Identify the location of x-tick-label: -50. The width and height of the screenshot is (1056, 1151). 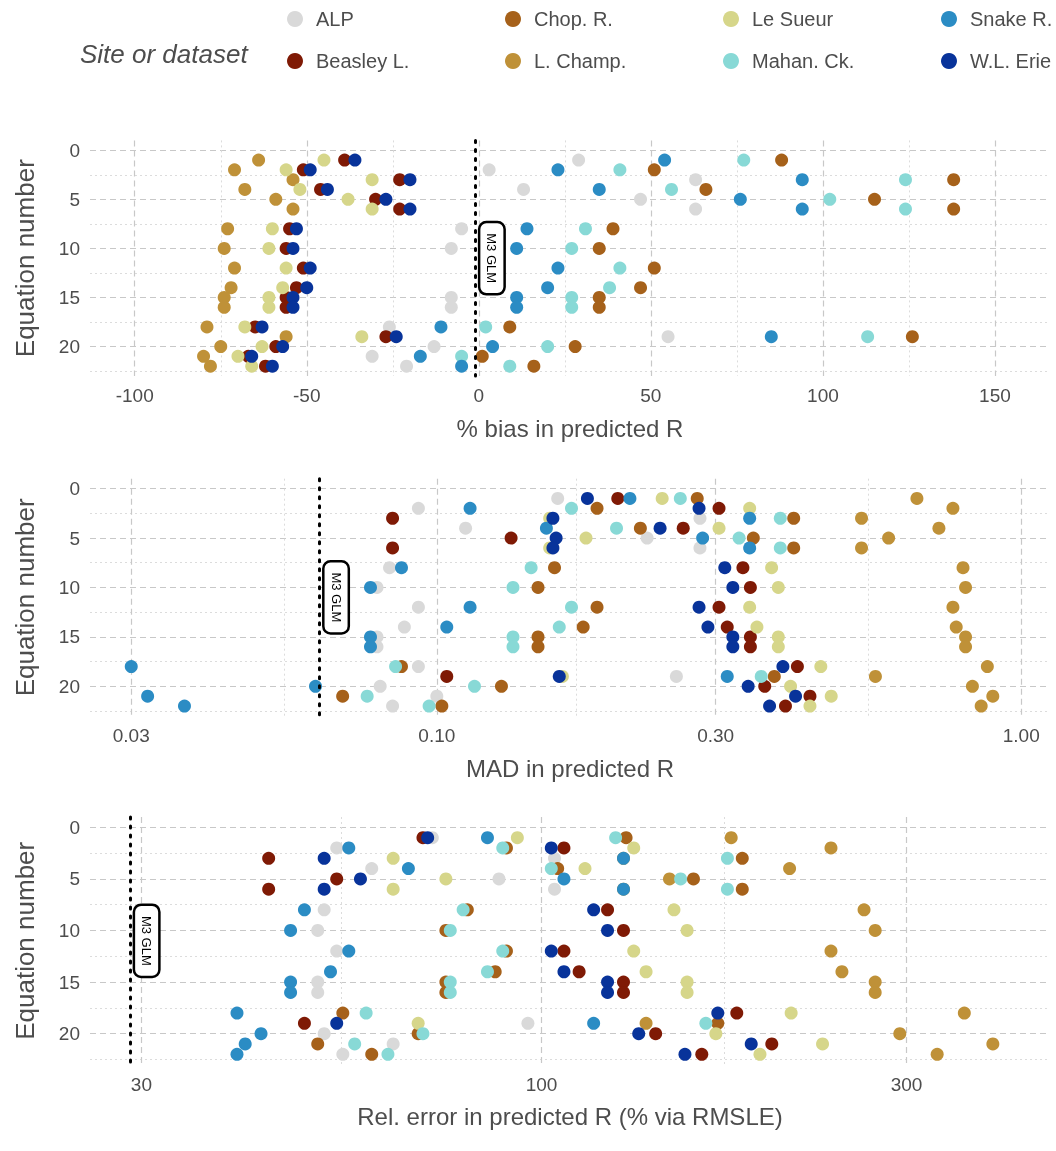
(307, 395).